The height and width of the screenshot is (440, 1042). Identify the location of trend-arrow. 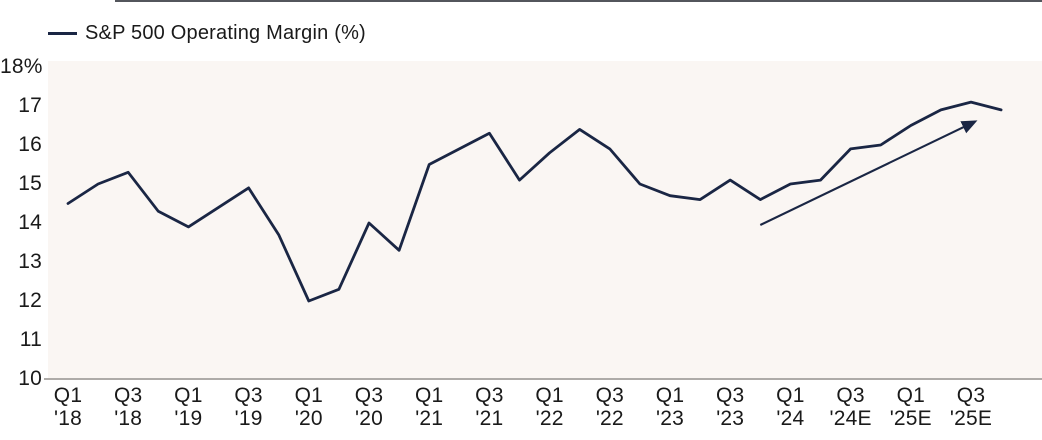
(868, 173).